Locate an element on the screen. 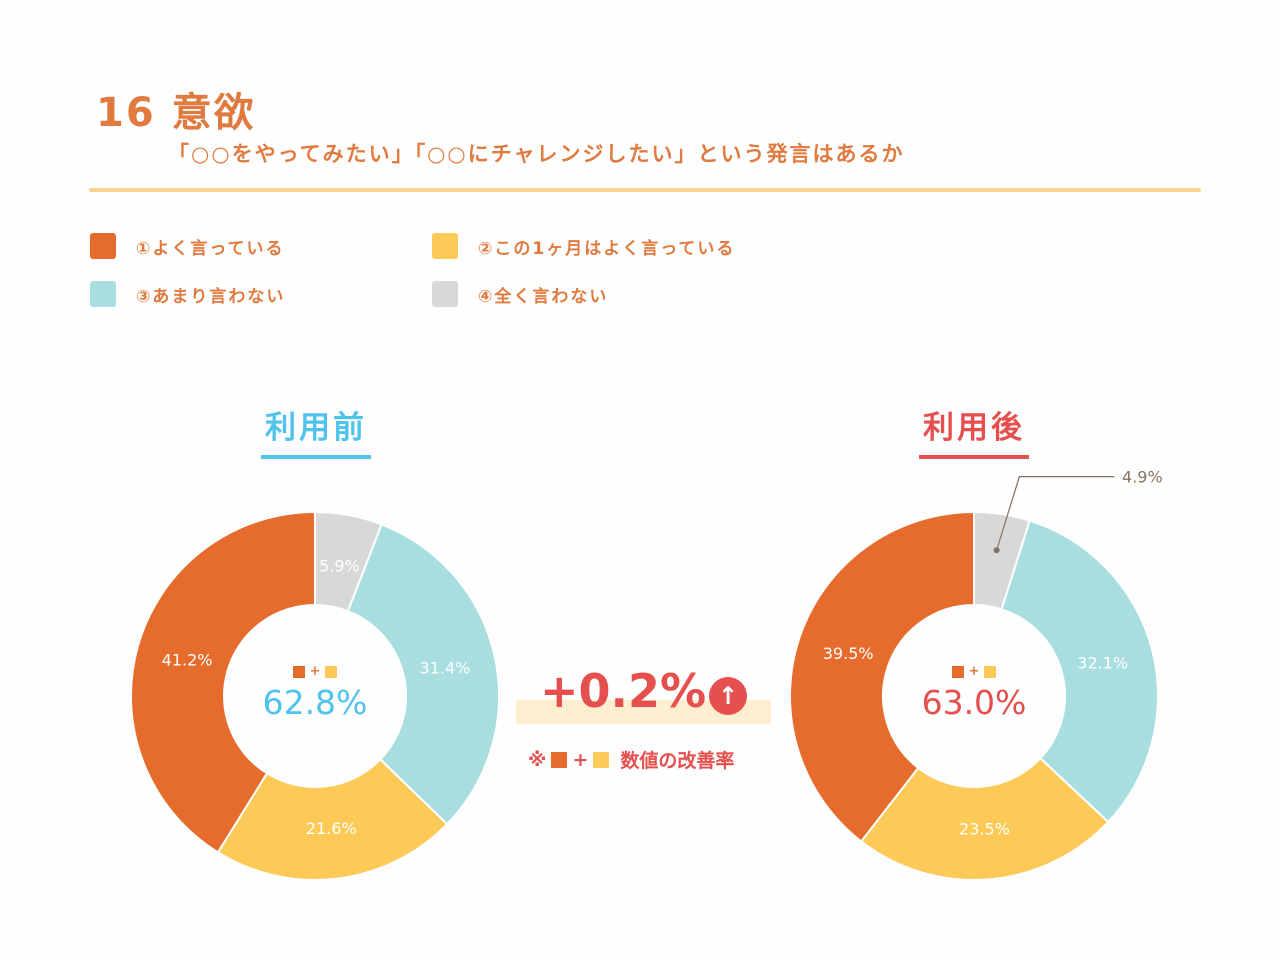 Image resolution: width=1281 pixels, height=962 pixels. legend-item-rarely: ③あまり言わない is located at coordinates (187, 294).